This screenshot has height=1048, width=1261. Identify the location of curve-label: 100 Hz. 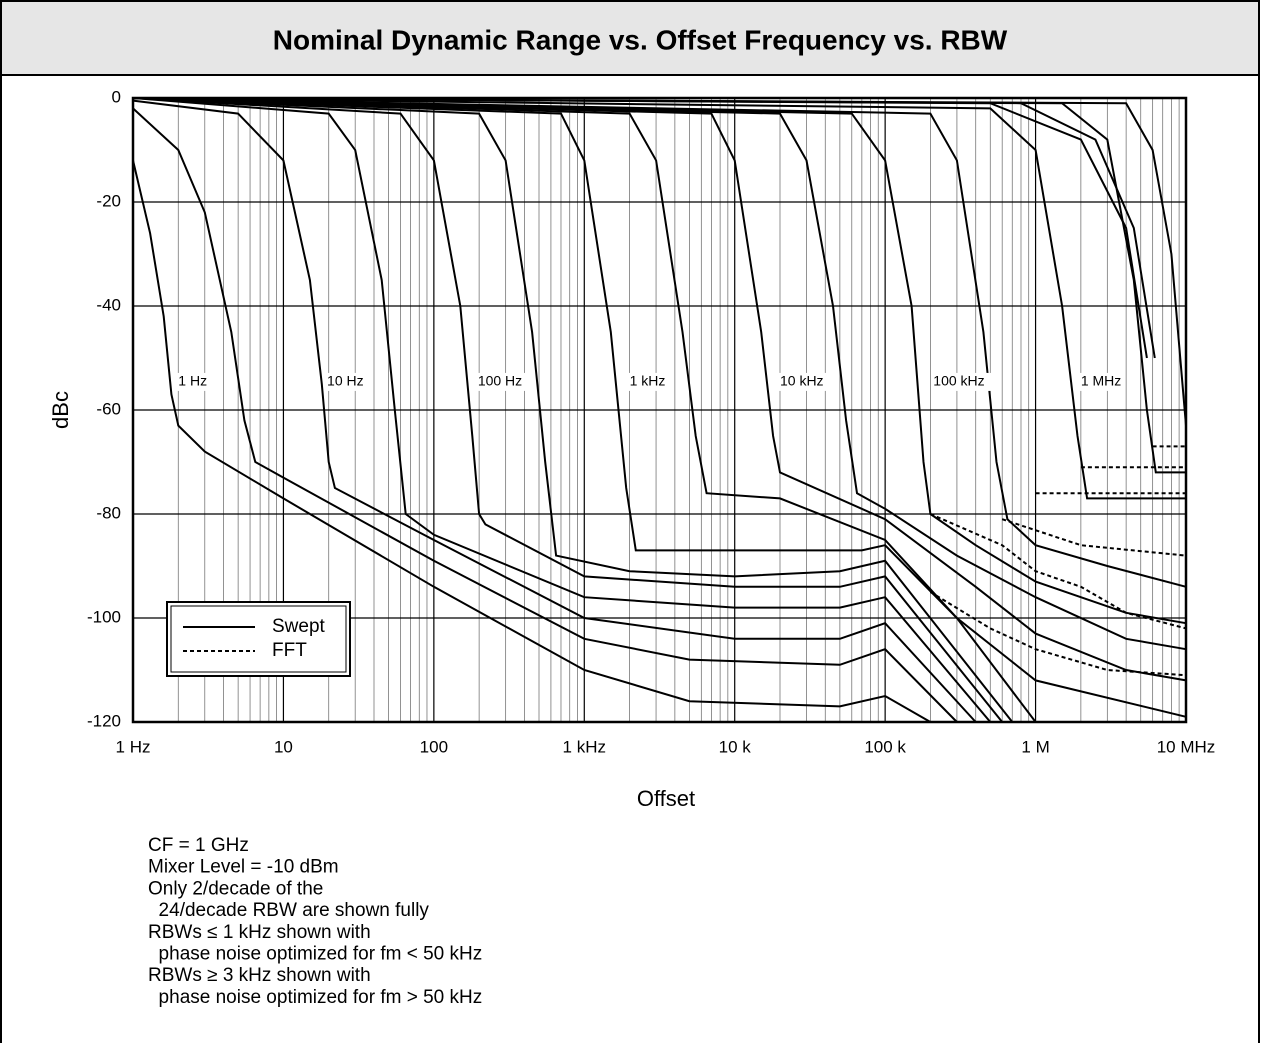
(500, 381).